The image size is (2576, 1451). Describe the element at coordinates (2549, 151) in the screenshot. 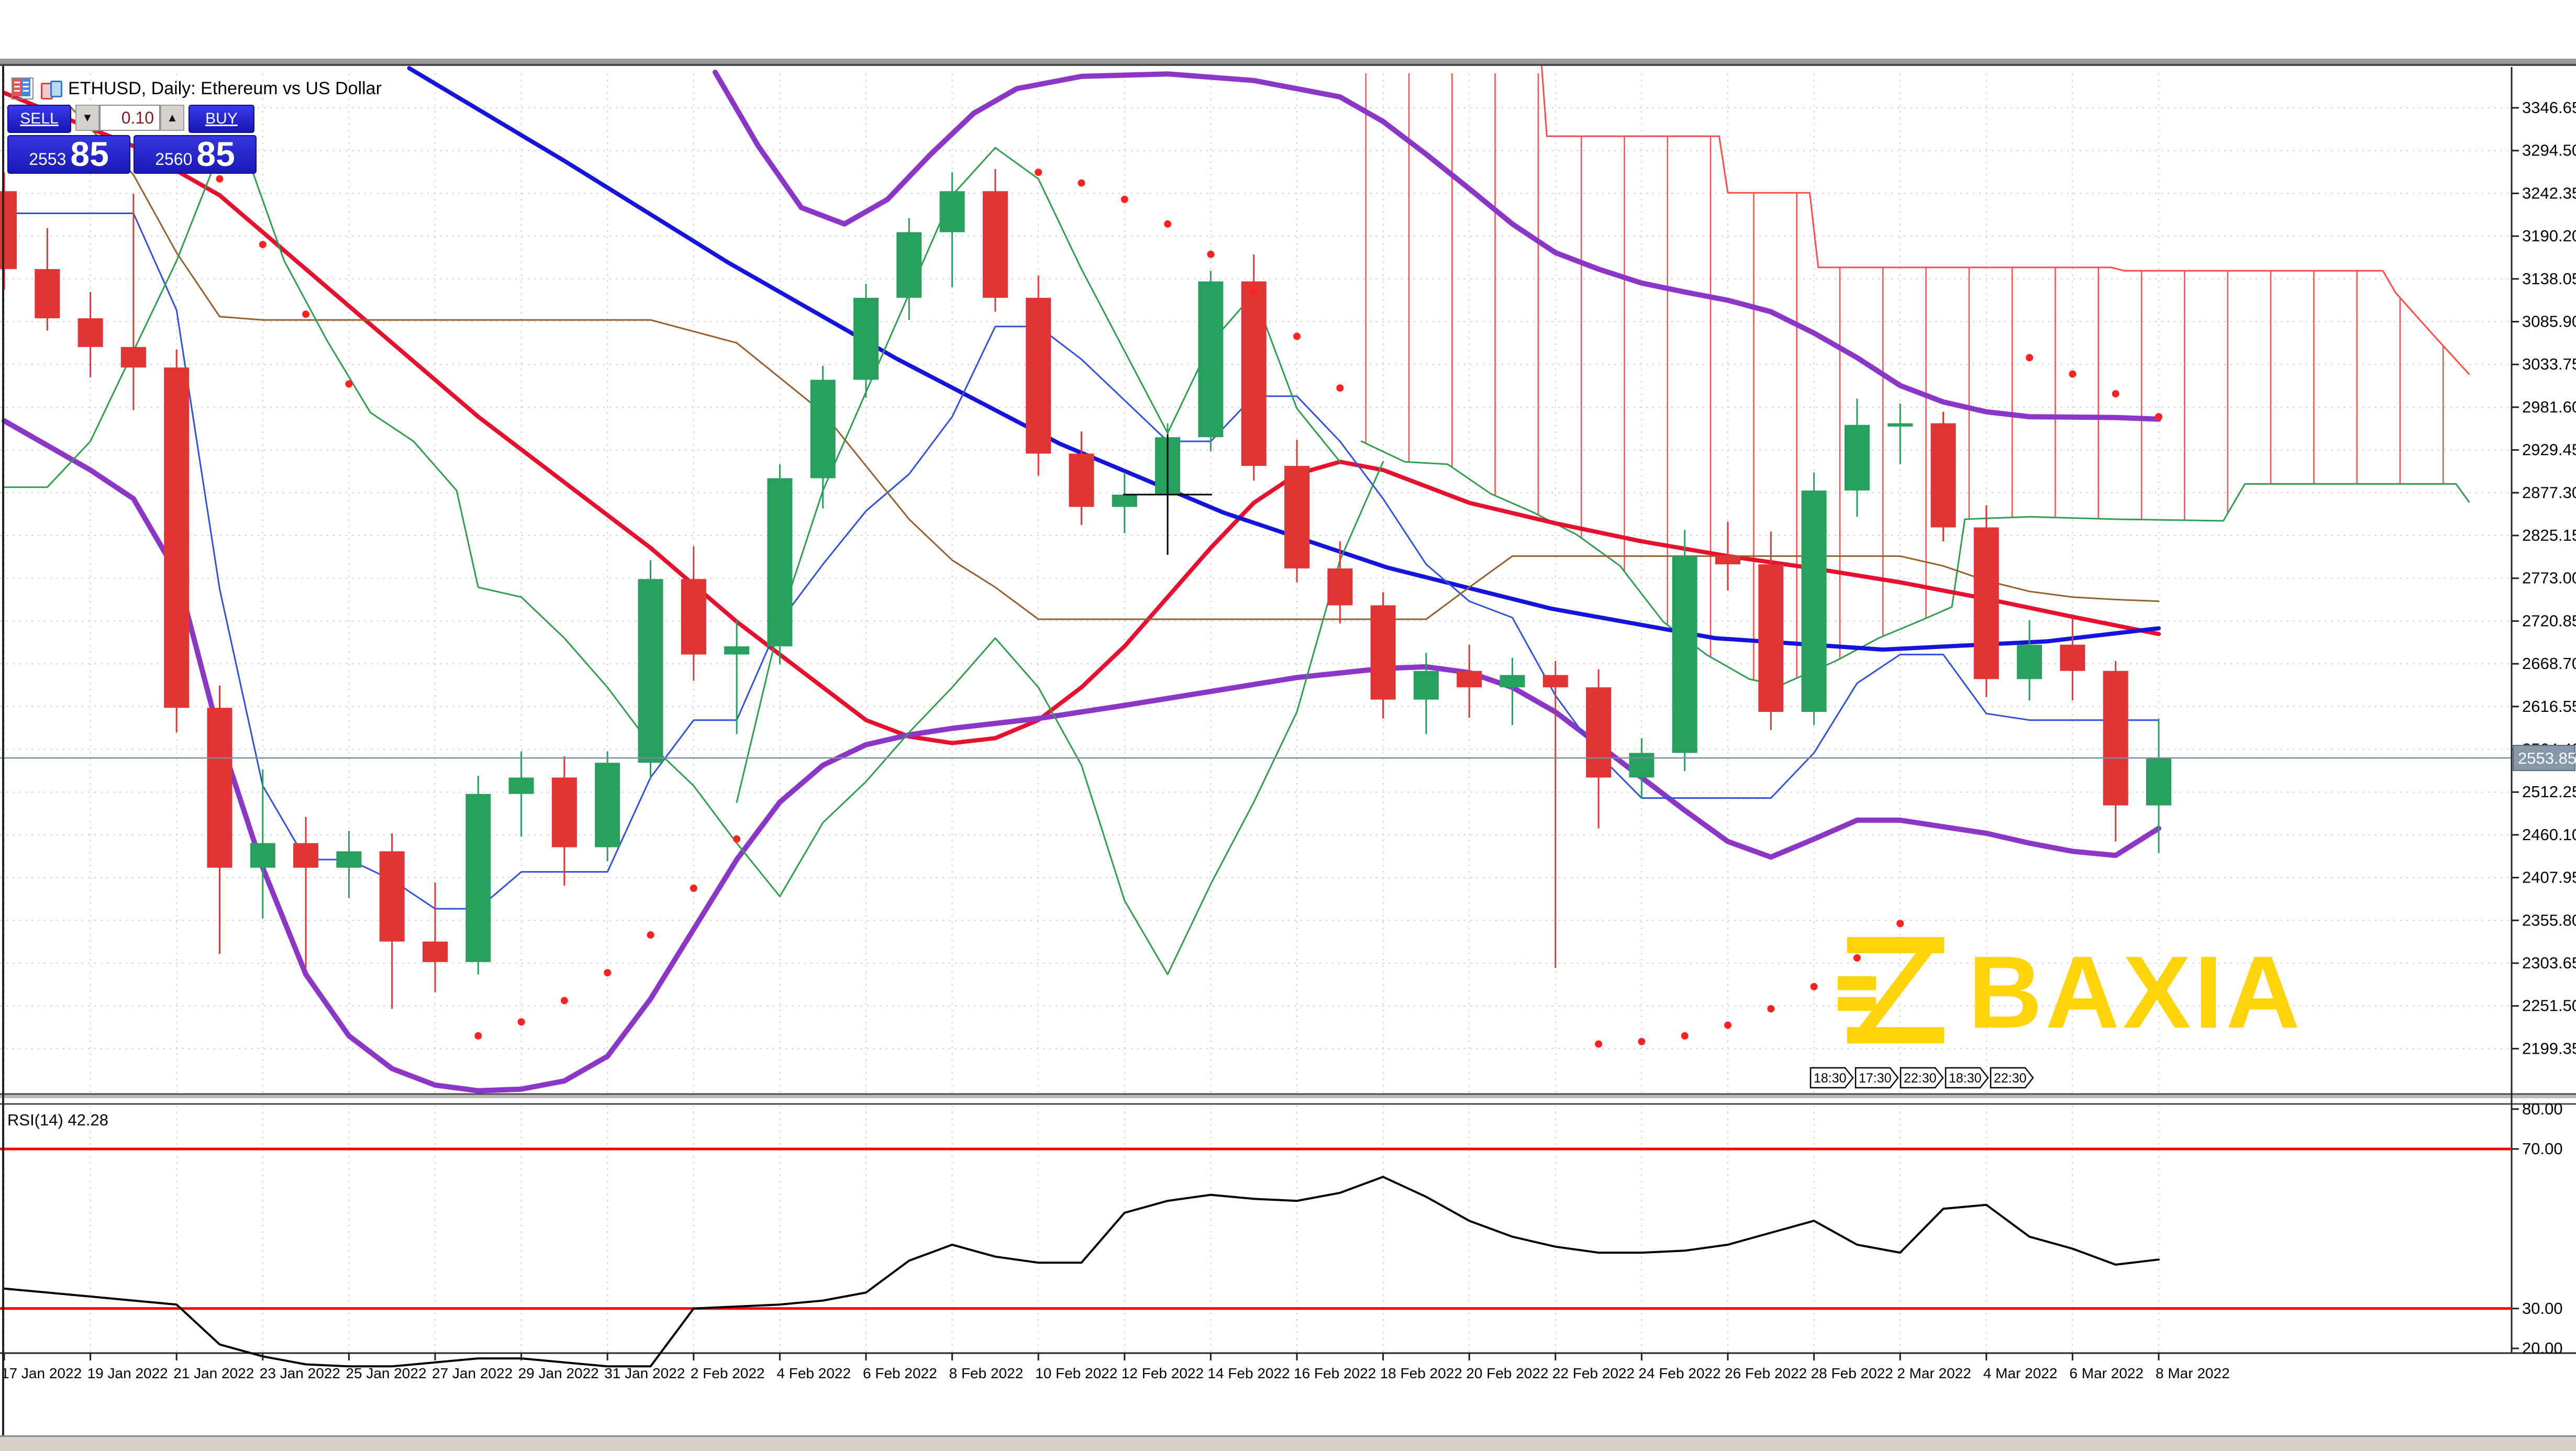

I see `price-axis-label: 3294.50` at that location.